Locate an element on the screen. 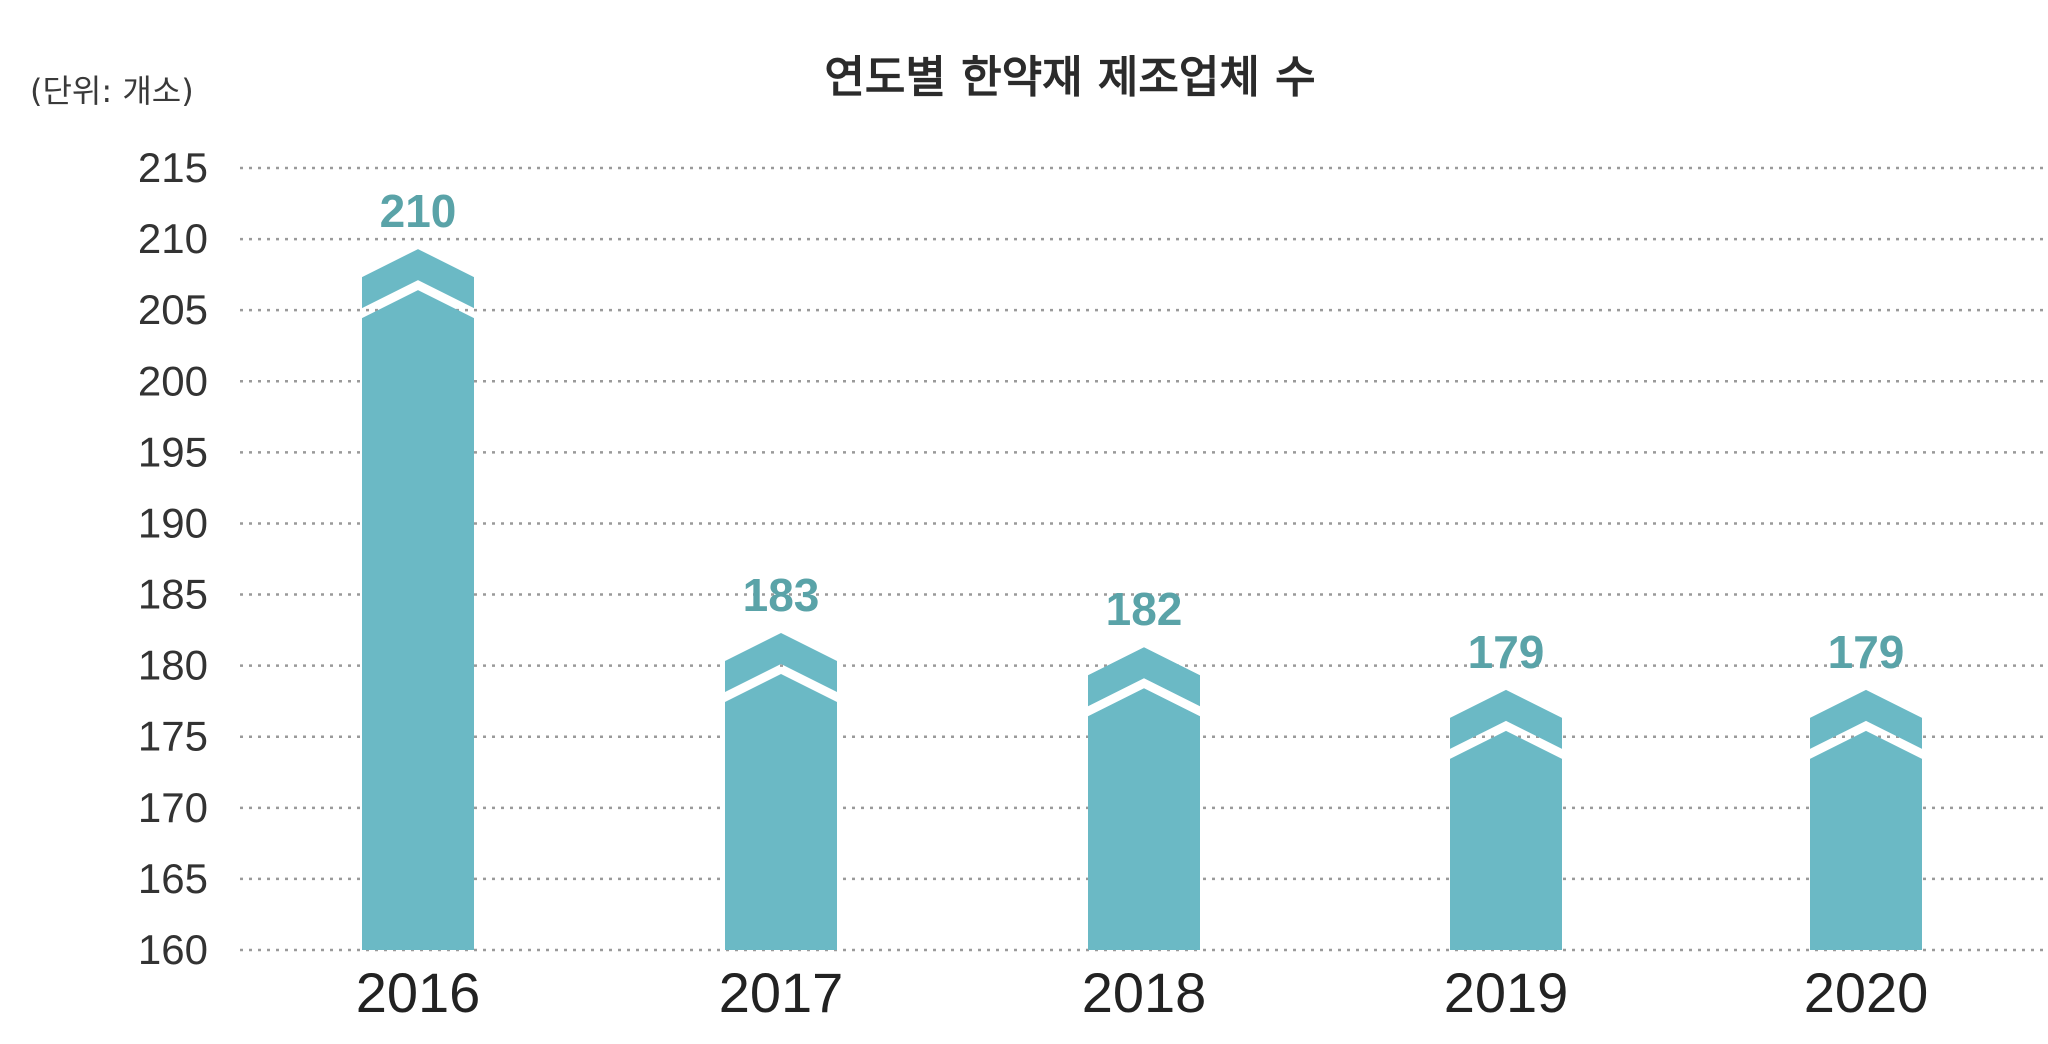 The height and width of the screenshot is (1044, 2048). value-label-2018: 182 is located at coordinates (1144, 609).